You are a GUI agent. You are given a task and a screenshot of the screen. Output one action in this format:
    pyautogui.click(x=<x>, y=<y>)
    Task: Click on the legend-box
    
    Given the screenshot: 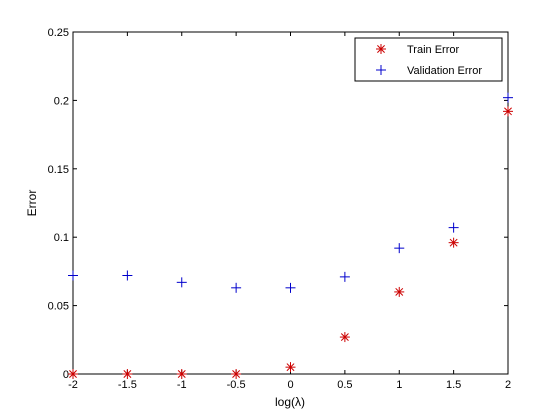 What is the action you would take?
    pyautogui.click(x=428, y=59)
    